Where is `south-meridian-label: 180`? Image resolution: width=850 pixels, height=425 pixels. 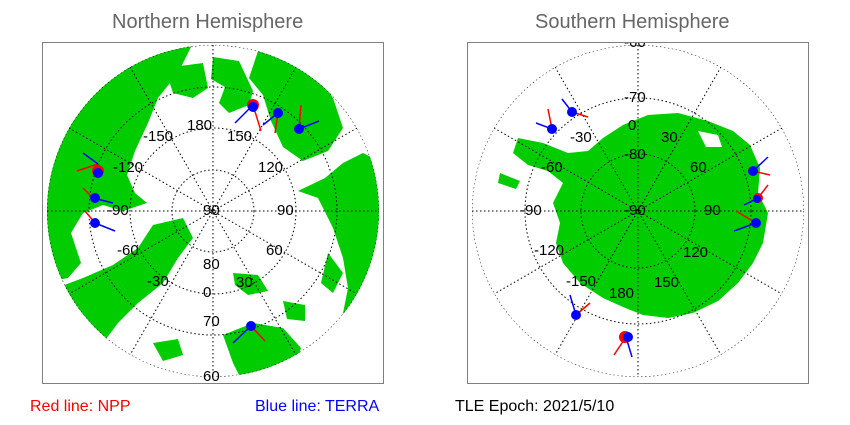 south-meridian-label: 180 is located at coordinates (621, 293).